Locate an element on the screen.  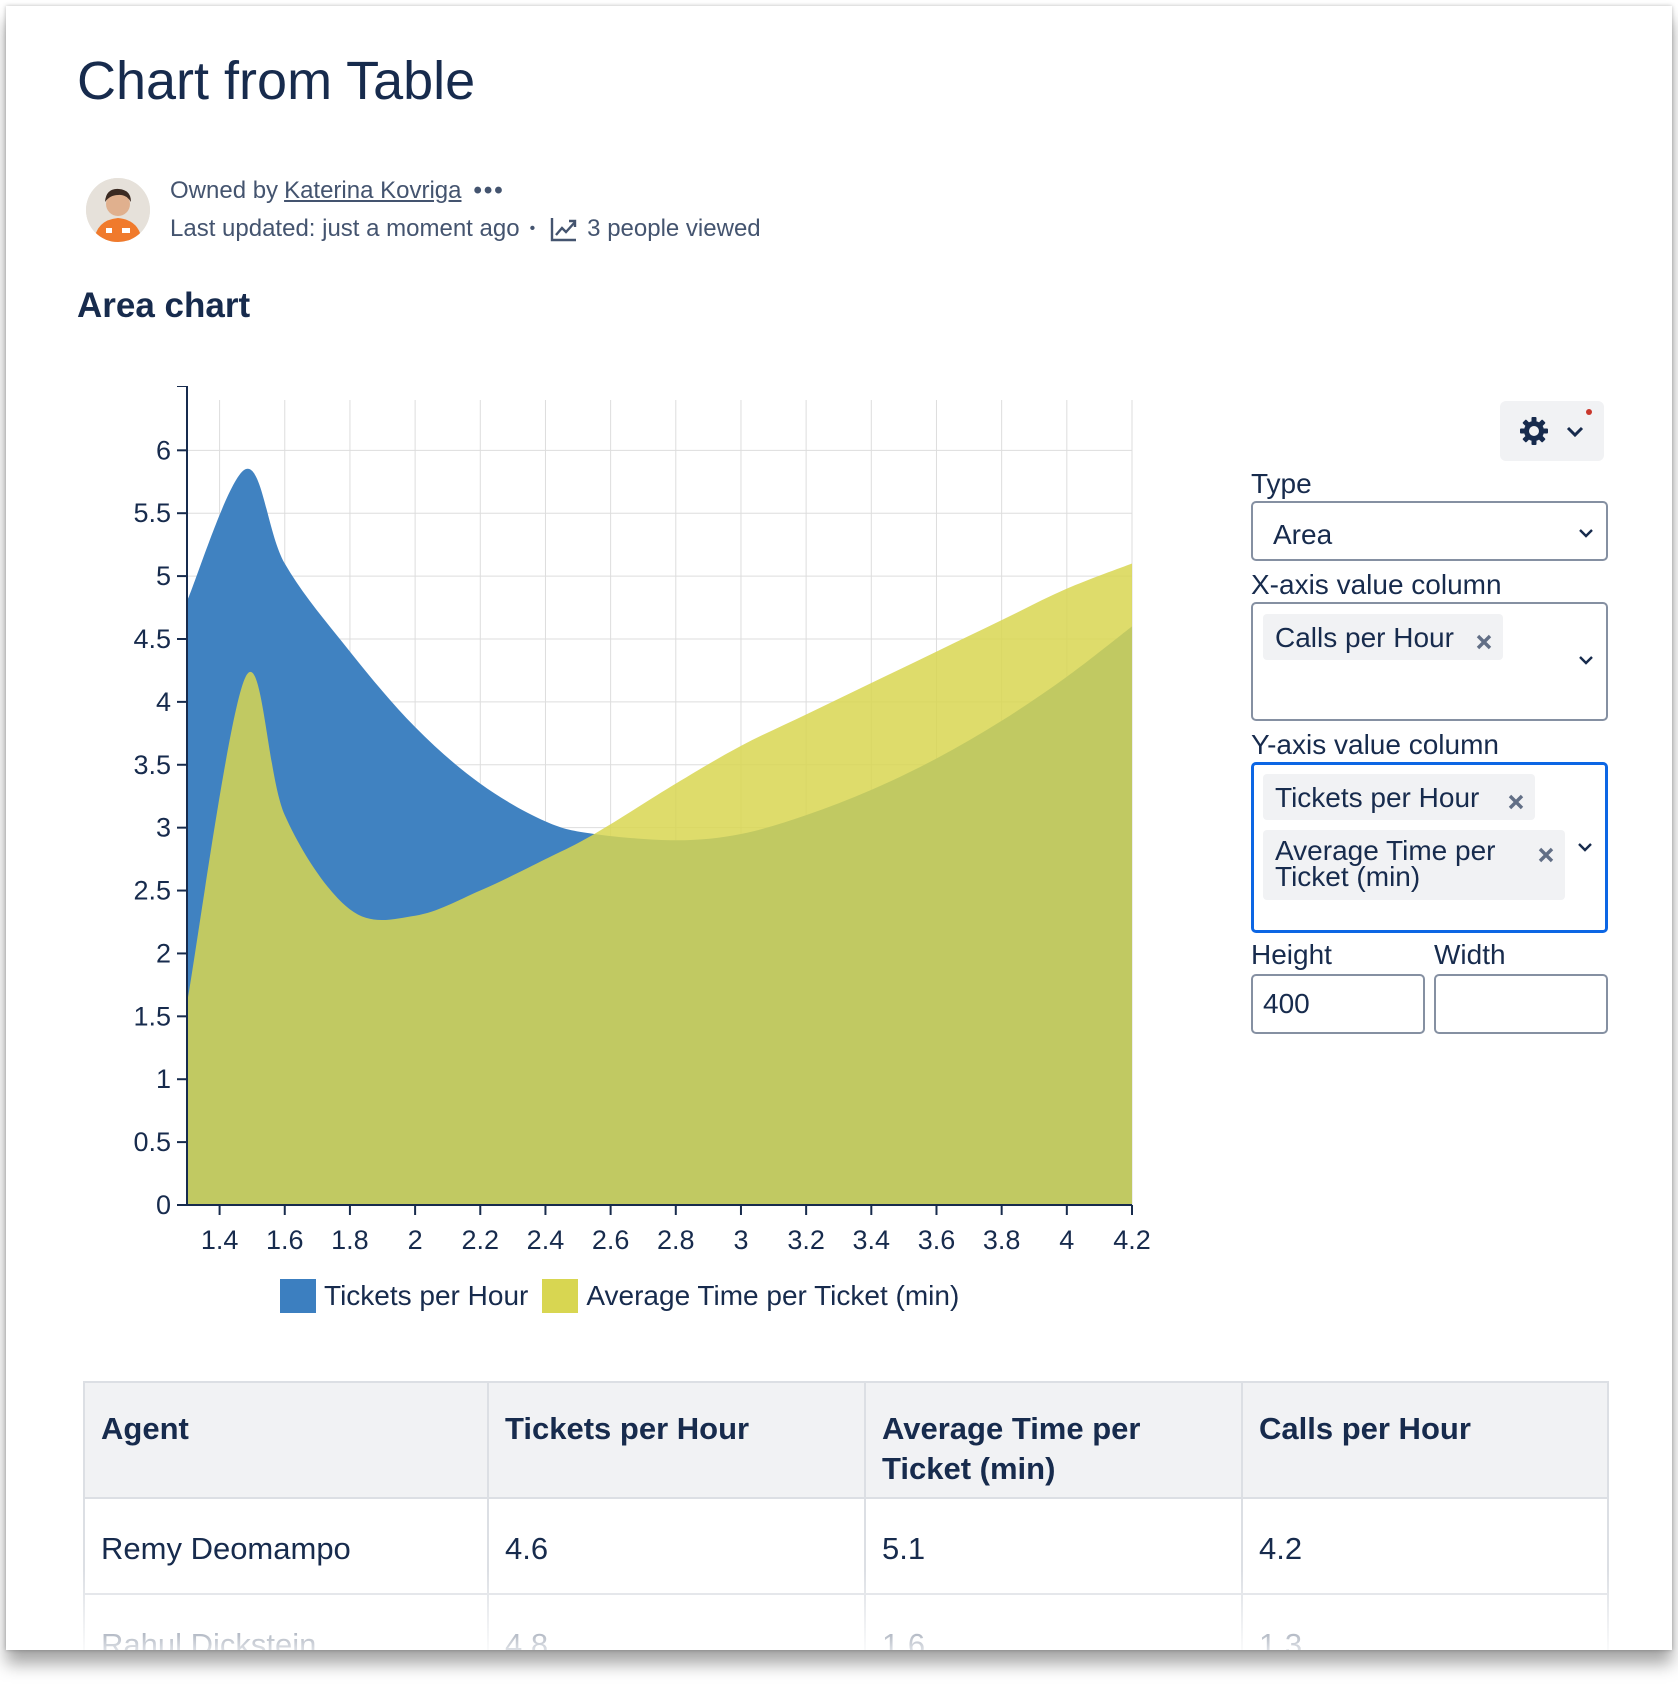
x-tick-label: 3 is located at coordinates (740, 1240).